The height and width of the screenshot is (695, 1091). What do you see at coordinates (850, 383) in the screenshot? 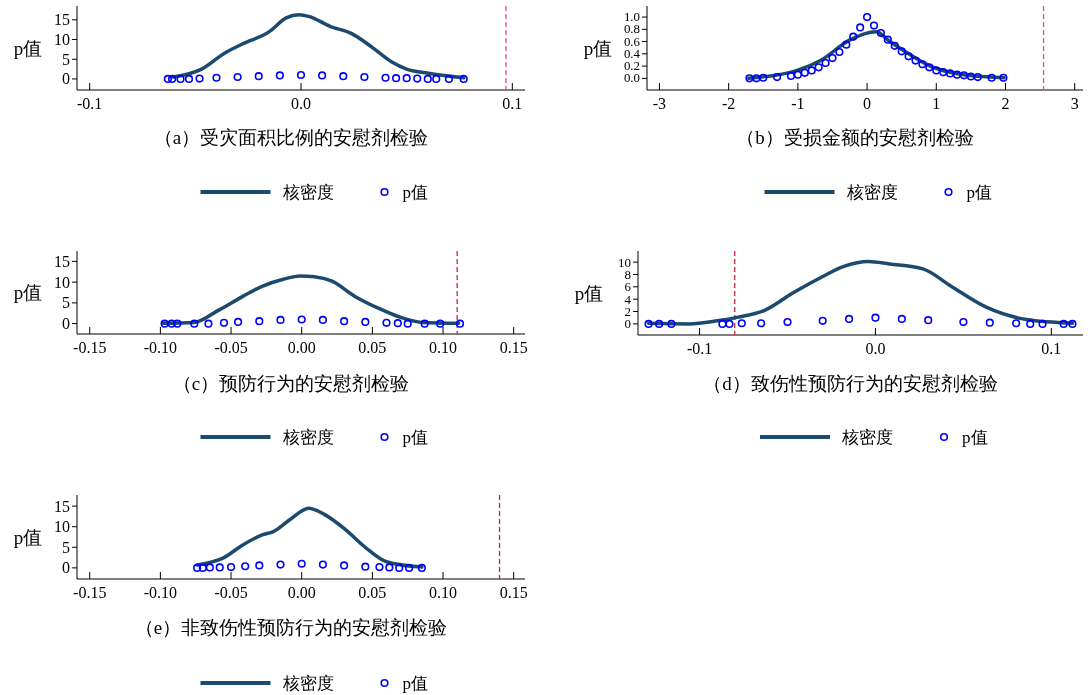
I see `text: （d）致伤性预防行为的安慰剂检验` at bounding box center [850, 383].